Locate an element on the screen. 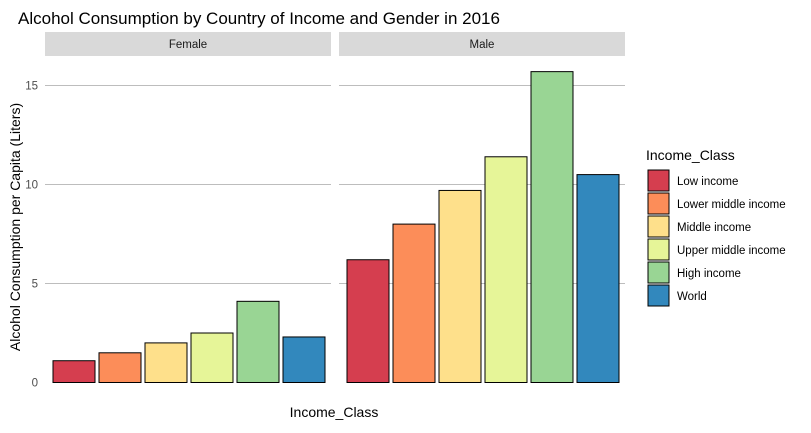  bar-female-high-income is located at coordinates (258, 342).